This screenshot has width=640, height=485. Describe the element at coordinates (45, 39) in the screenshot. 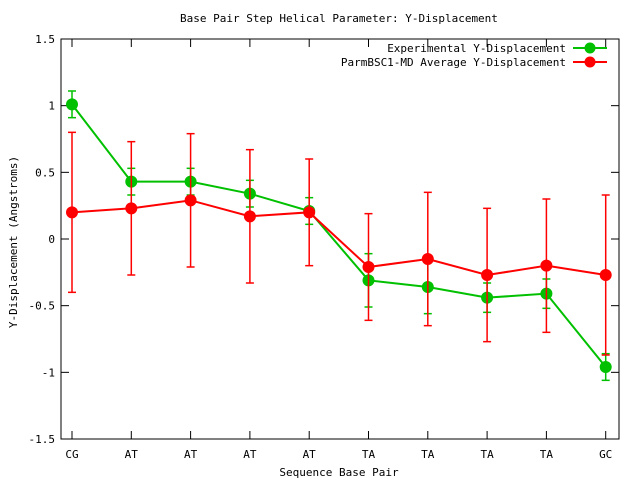

I see `y-tick-label: 1.5` at that location.